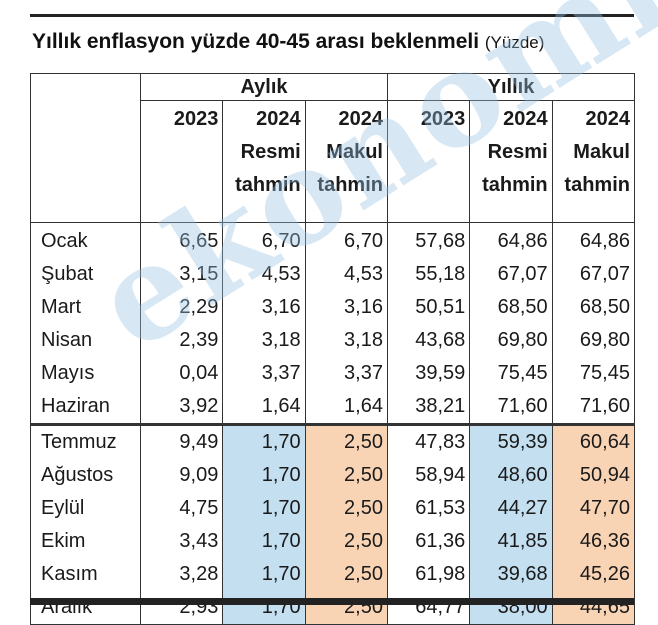  I want to click on table-row: Ağustos 9,09 1,70 2,50 58,94 48,60 50,94, so click(332, 475).